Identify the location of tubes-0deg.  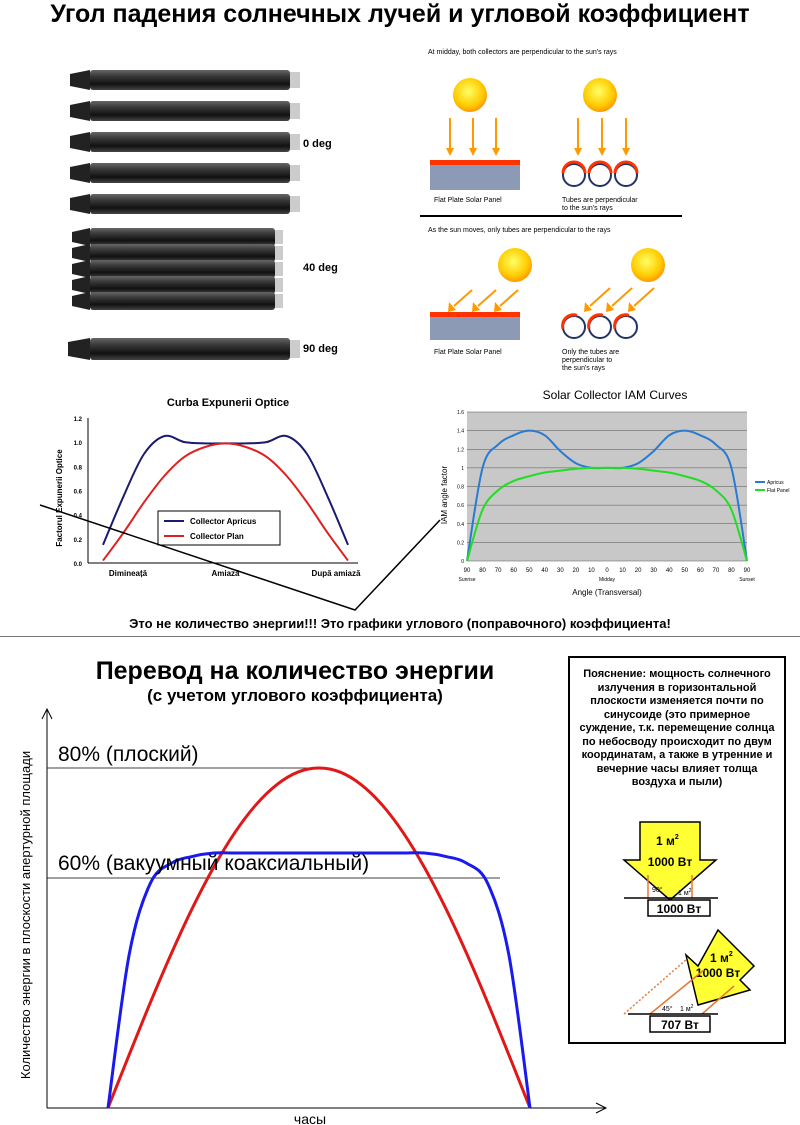
(185, 142).